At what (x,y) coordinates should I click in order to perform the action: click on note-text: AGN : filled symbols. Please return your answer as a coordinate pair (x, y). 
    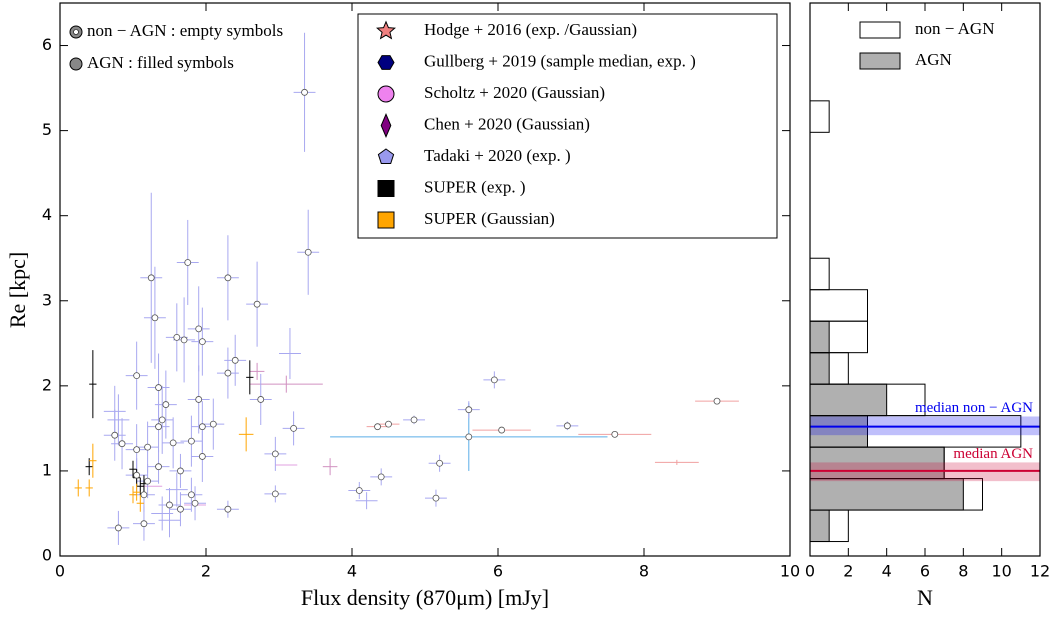
    Looking at the image, I should click on (160, 62).